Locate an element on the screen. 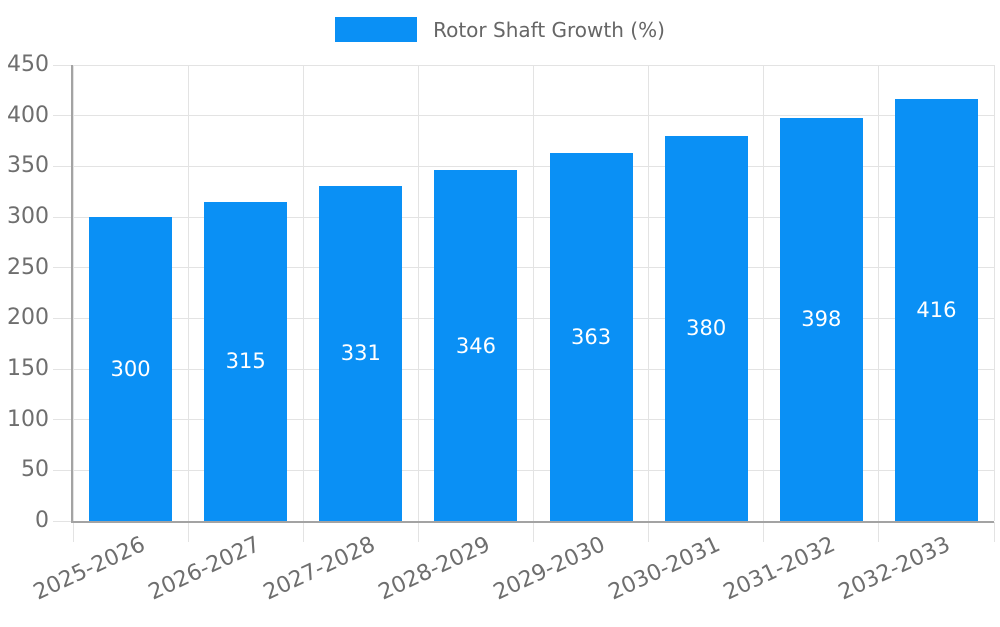 This screenshot has width=1000, height=627. y-axis-tick-label: 350 is located at coordinates (28, 166).